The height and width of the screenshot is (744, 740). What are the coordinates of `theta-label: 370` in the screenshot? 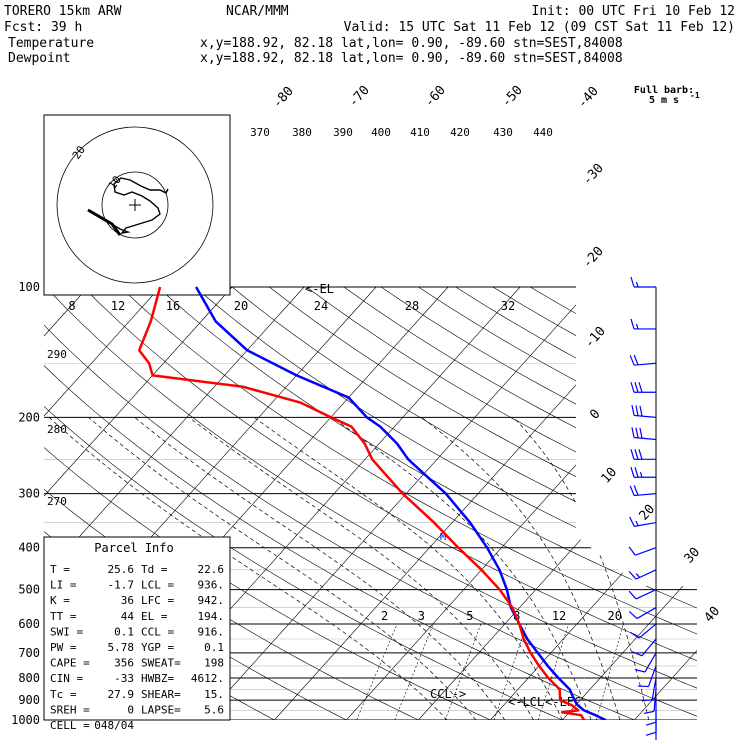 It's located at (260, 132).